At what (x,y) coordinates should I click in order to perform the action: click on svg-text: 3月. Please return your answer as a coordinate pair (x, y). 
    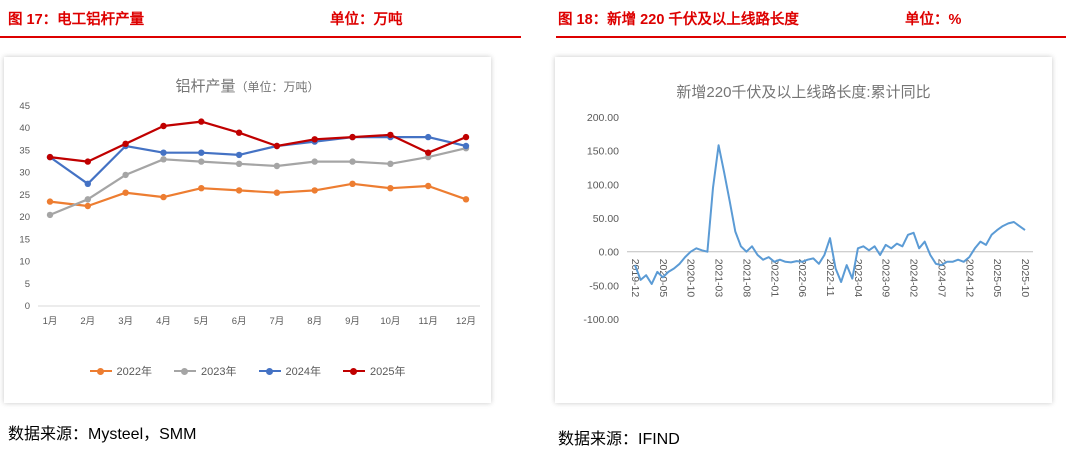
    Looking at the image, I should click on (125, 321).